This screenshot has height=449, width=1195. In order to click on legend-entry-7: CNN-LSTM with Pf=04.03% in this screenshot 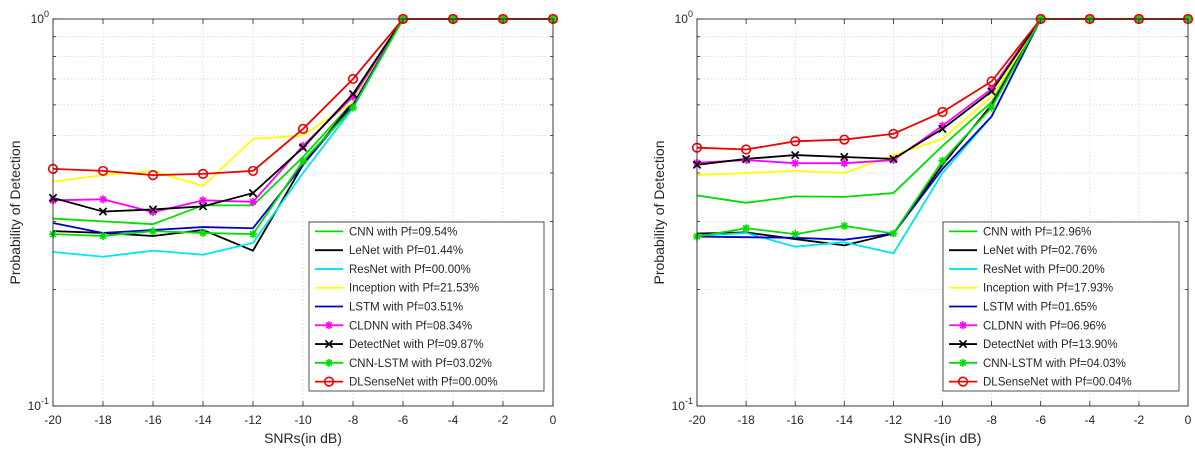, I will do `click(1054, 364)`.